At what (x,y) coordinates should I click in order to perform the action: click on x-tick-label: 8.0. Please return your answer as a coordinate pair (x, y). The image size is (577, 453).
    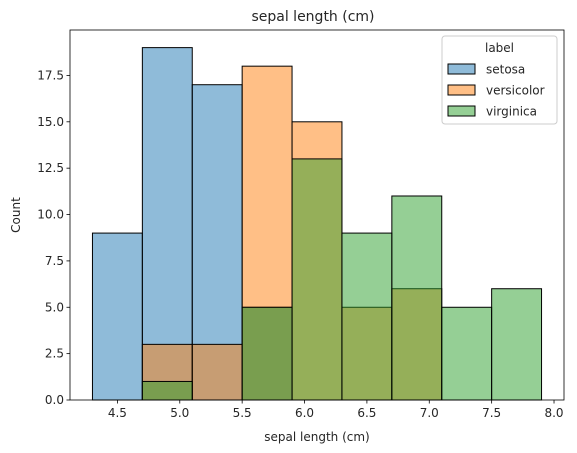
    Looking at the image, I should click on (553, 413).